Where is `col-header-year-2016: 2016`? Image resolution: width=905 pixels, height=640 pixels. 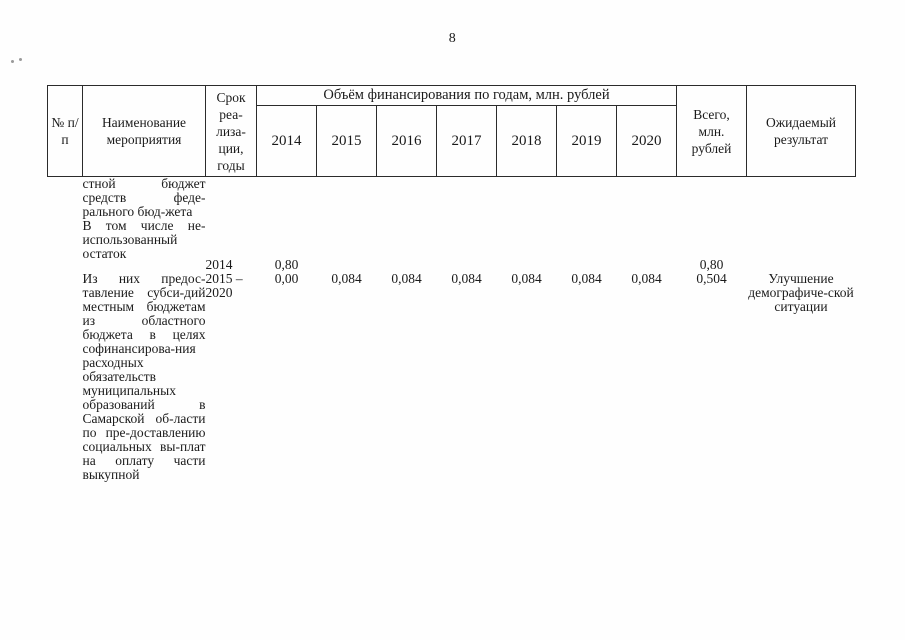
col-header-year-2016: 2016 is located at coordinates (406, 141).